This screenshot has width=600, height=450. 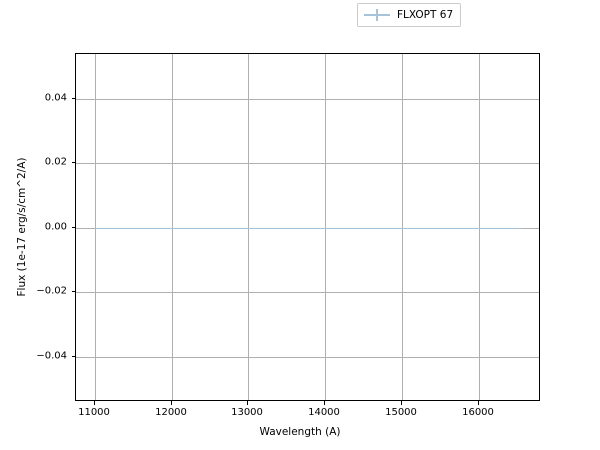 I want to click on errorbar-marker-icon, so click(x=377, y=15).